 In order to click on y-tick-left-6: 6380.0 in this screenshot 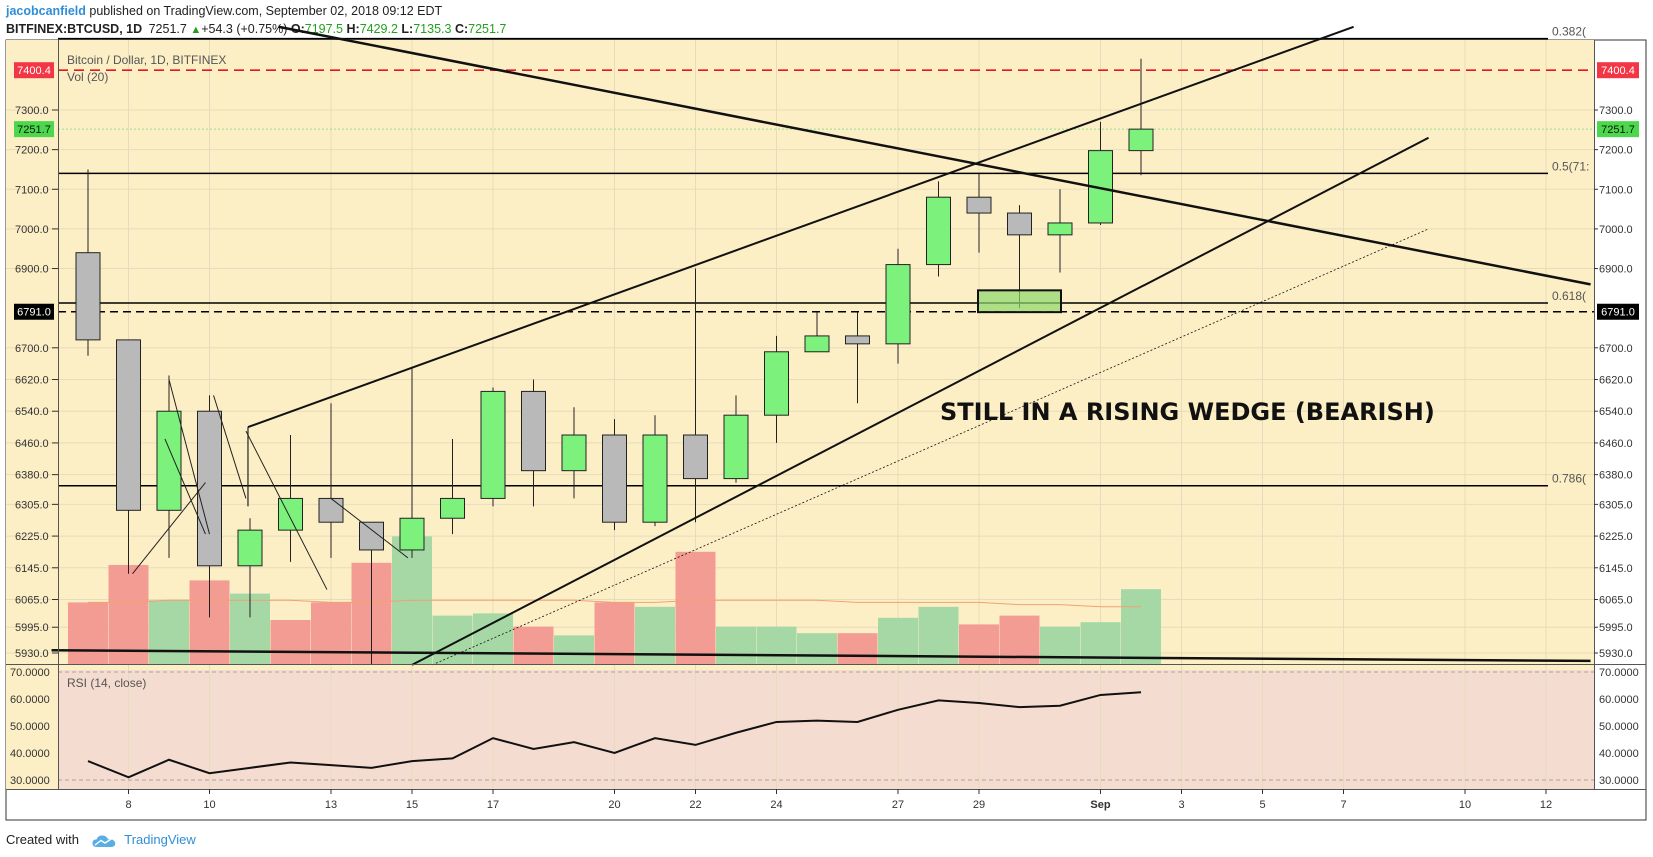, I will do `click(32, 476)`.